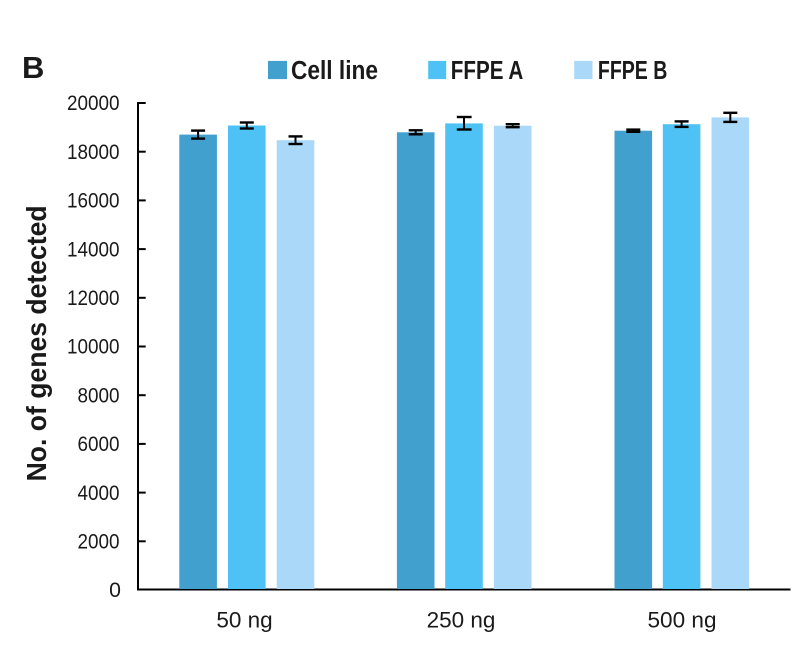 This screenshot has height=651, width=808. I want to click on svg-text: FFPE A, so click(487, 71).